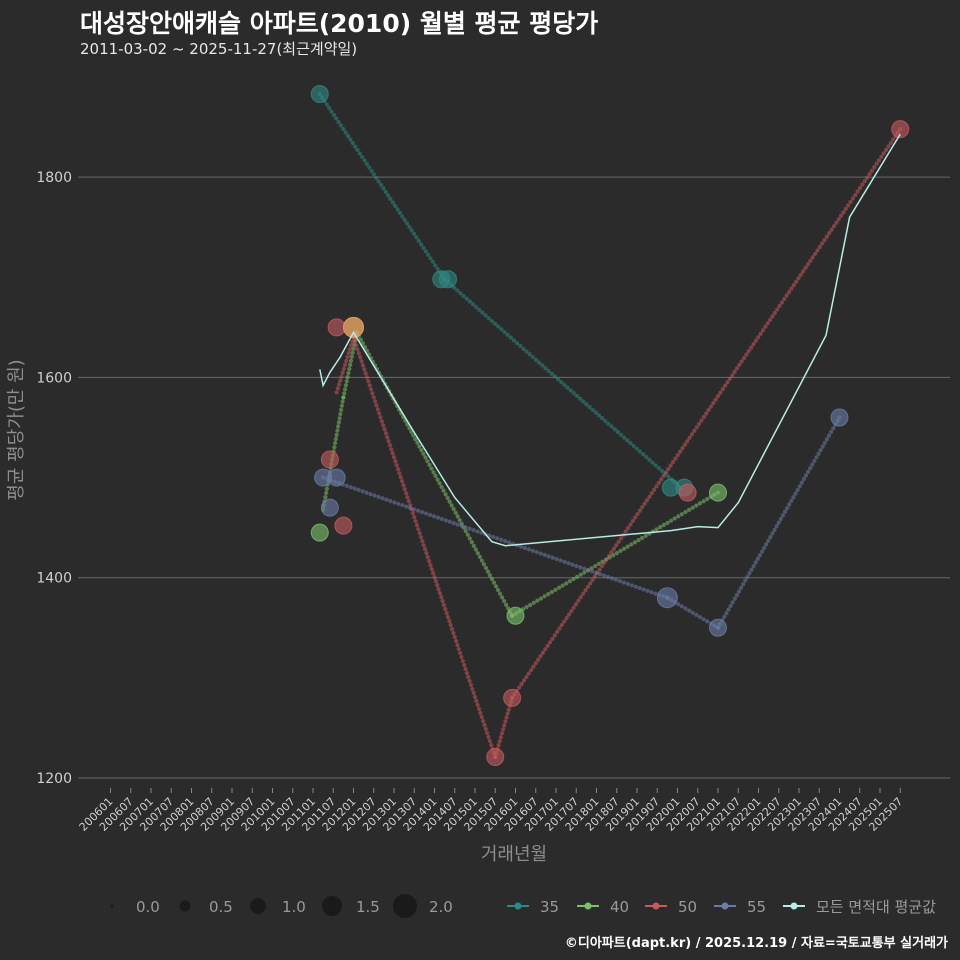  What do you see at coordinates (368, 907) in the screenshot?
I see `size-legend-label: 1.5` at bounding box center [368, 907].